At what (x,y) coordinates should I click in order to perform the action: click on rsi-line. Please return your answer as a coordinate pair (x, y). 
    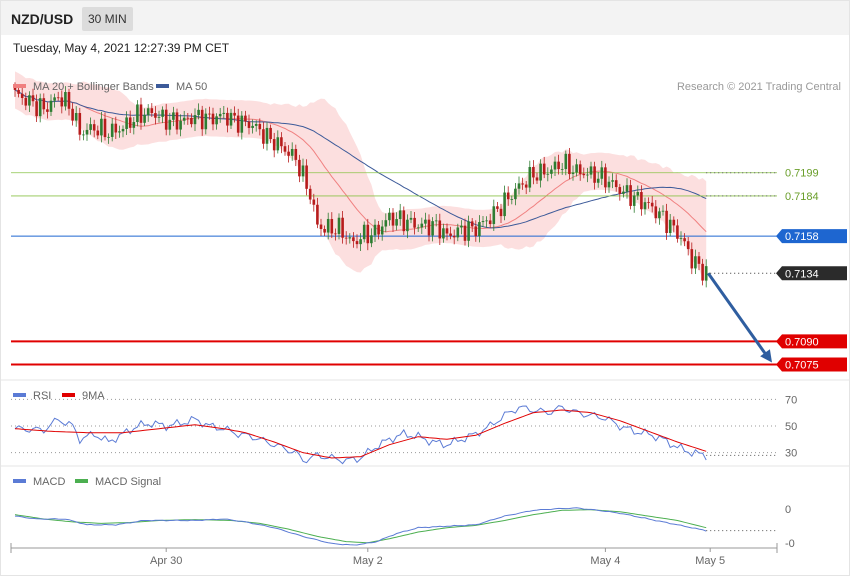
    Looking at the image, I should click on (360, 435).